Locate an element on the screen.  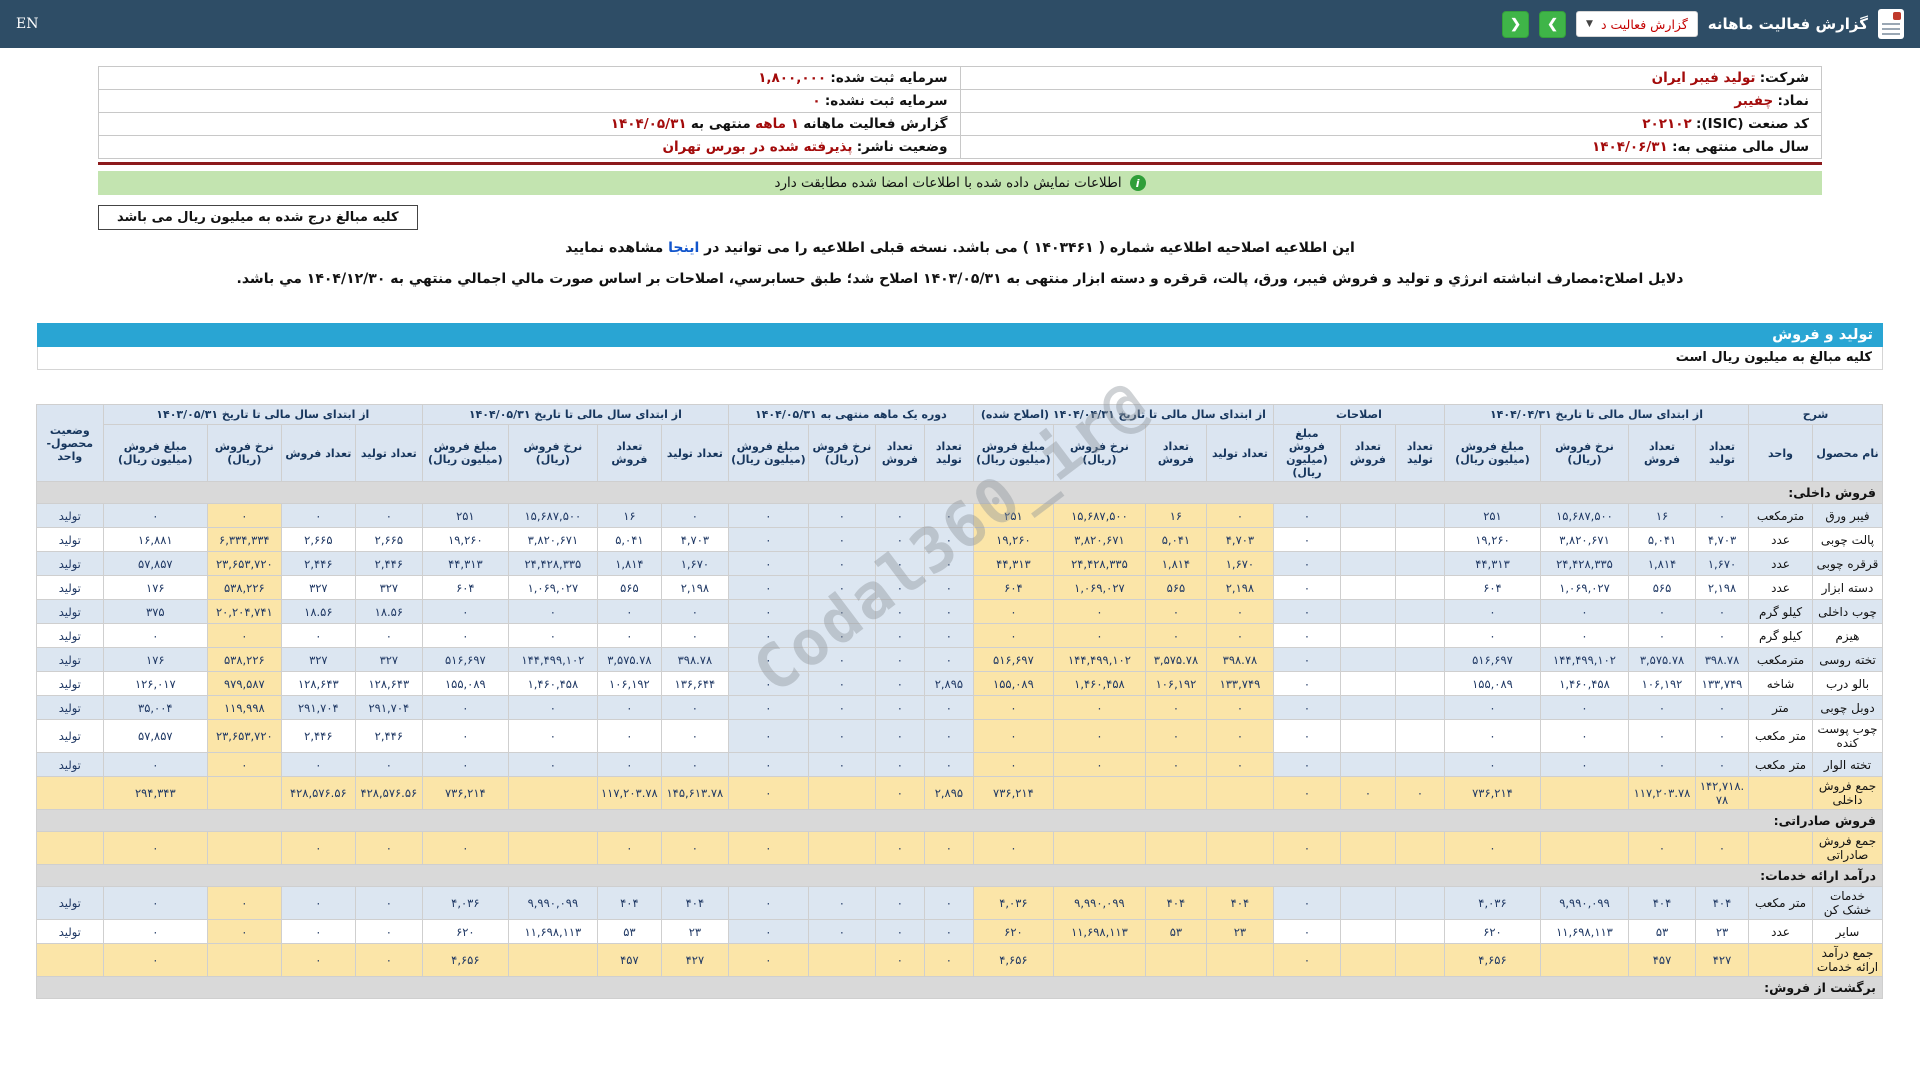
value-cell: ۳,۸۲۰,۶۷۱ is located at coordinates (1584, 539).